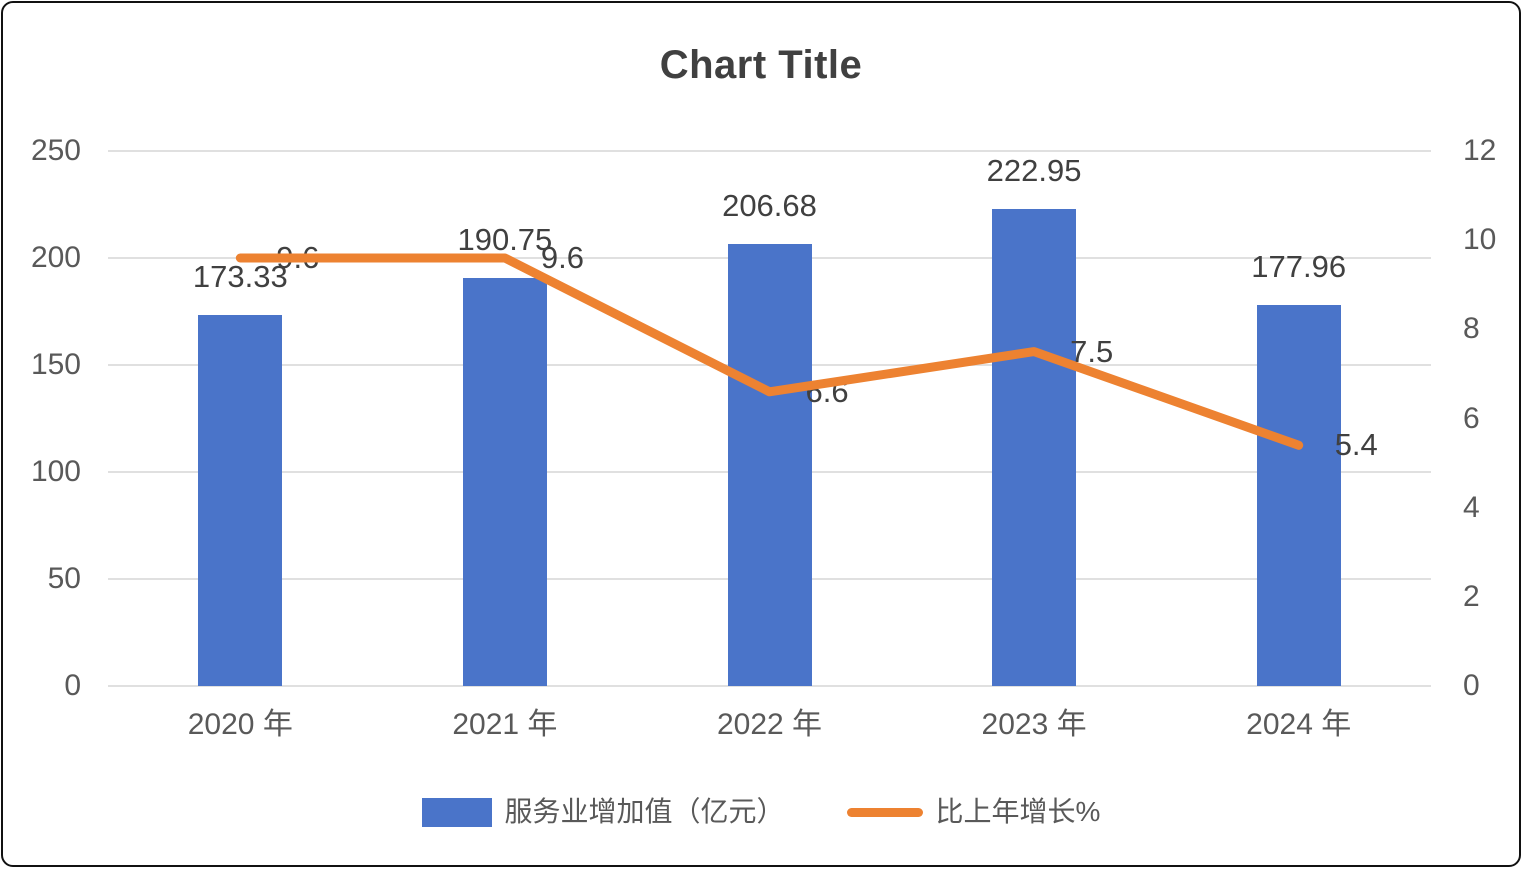  What do you see at coordinates (769, 205) in the screenshot?
I see `bar-value-label: 206.68` at bounding box center [769, 205].